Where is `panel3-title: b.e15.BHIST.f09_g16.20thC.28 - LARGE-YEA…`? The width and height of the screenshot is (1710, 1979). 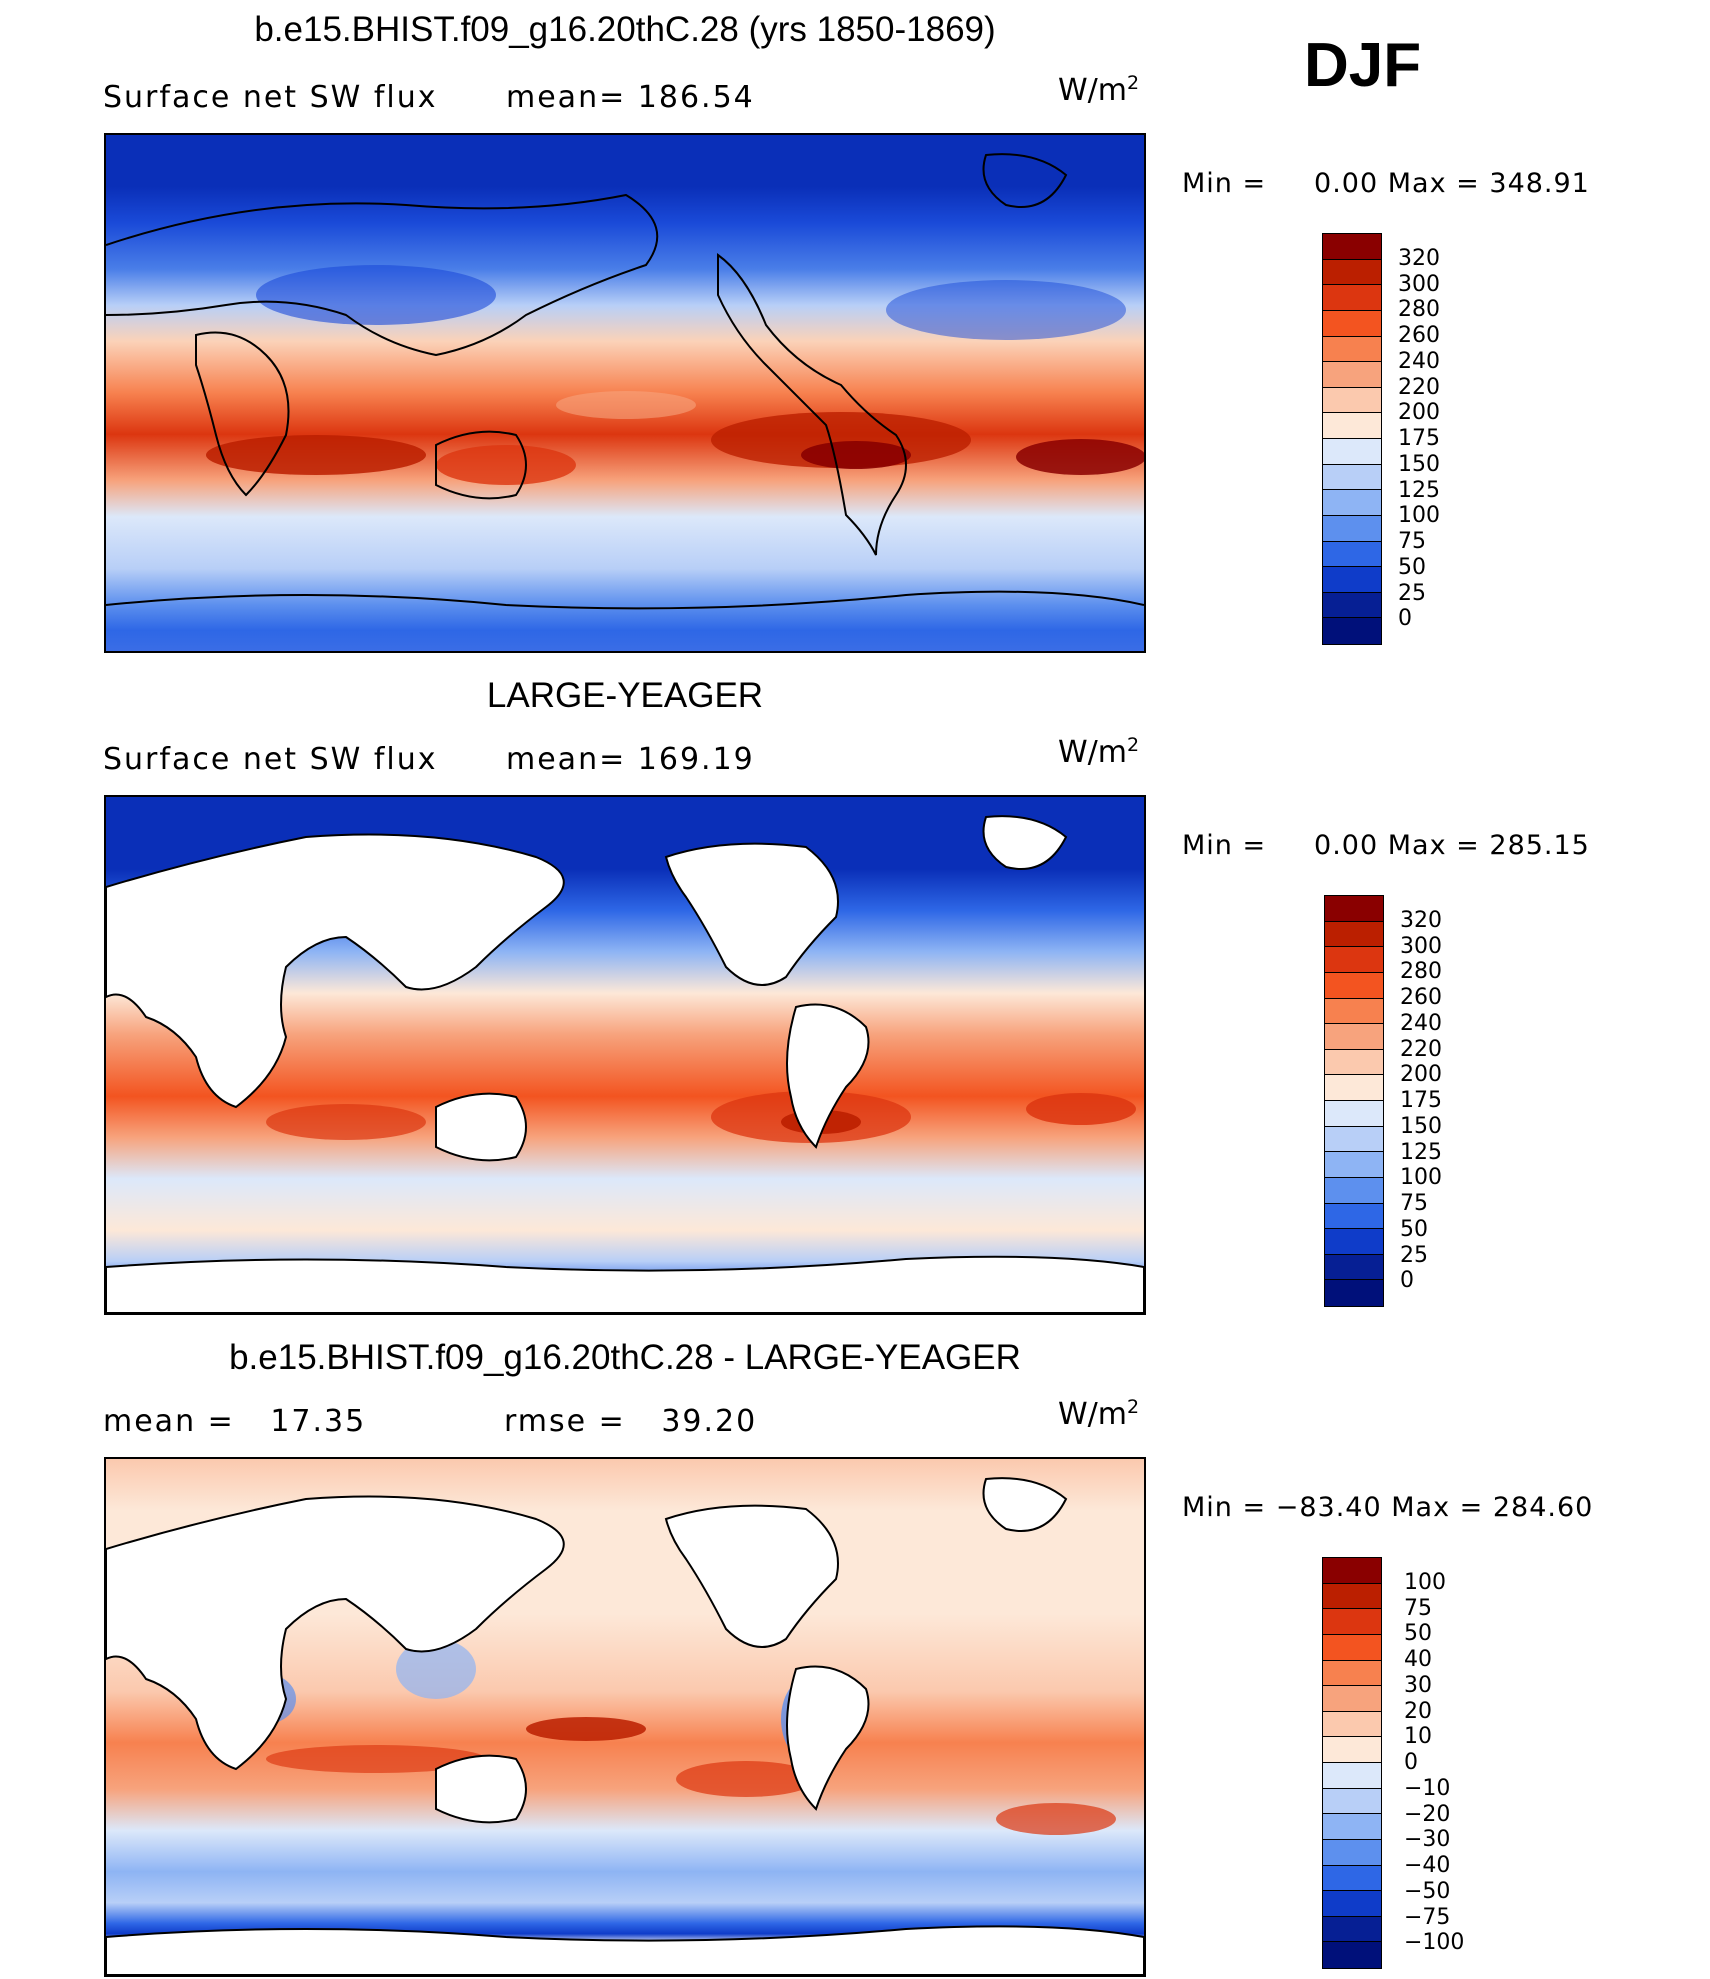 panel3-title: b.e15.BHIST.f09_g16.20thC.28 - LARGE-YEA… is located at coordinates (625, 1357).